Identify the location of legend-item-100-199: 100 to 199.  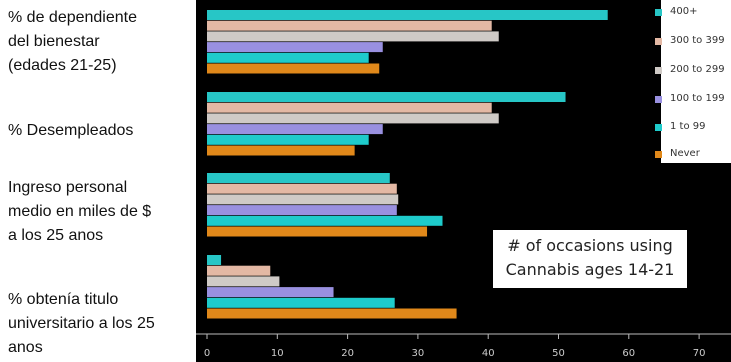
(693, 99).